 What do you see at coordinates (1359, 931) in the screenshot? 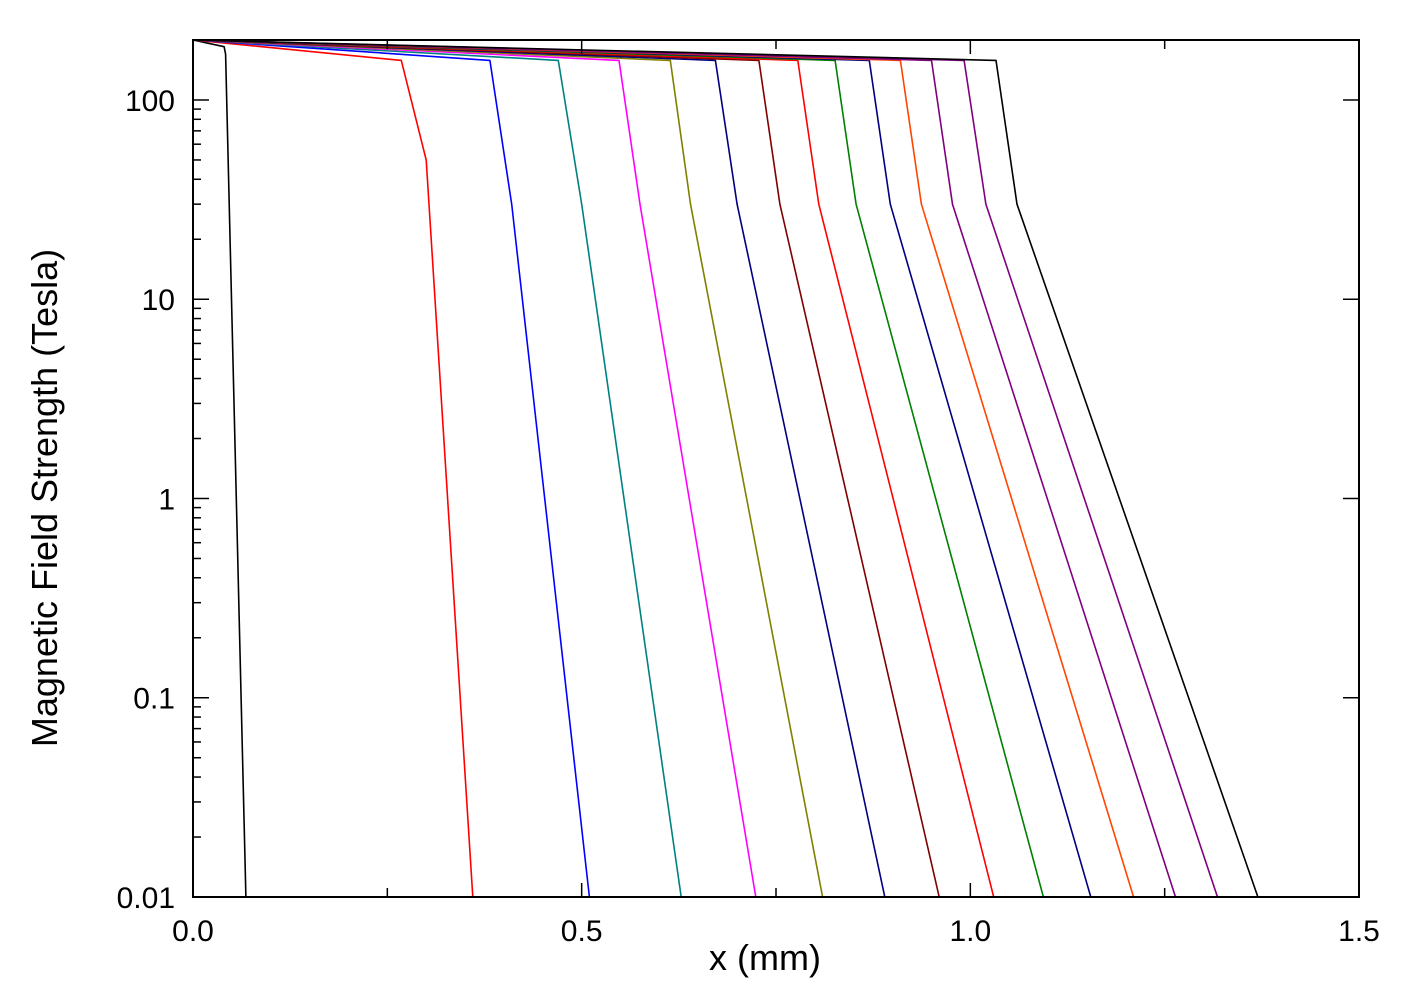
I see `x-tick-label: 1.5` at bounding box center [1359, 931].